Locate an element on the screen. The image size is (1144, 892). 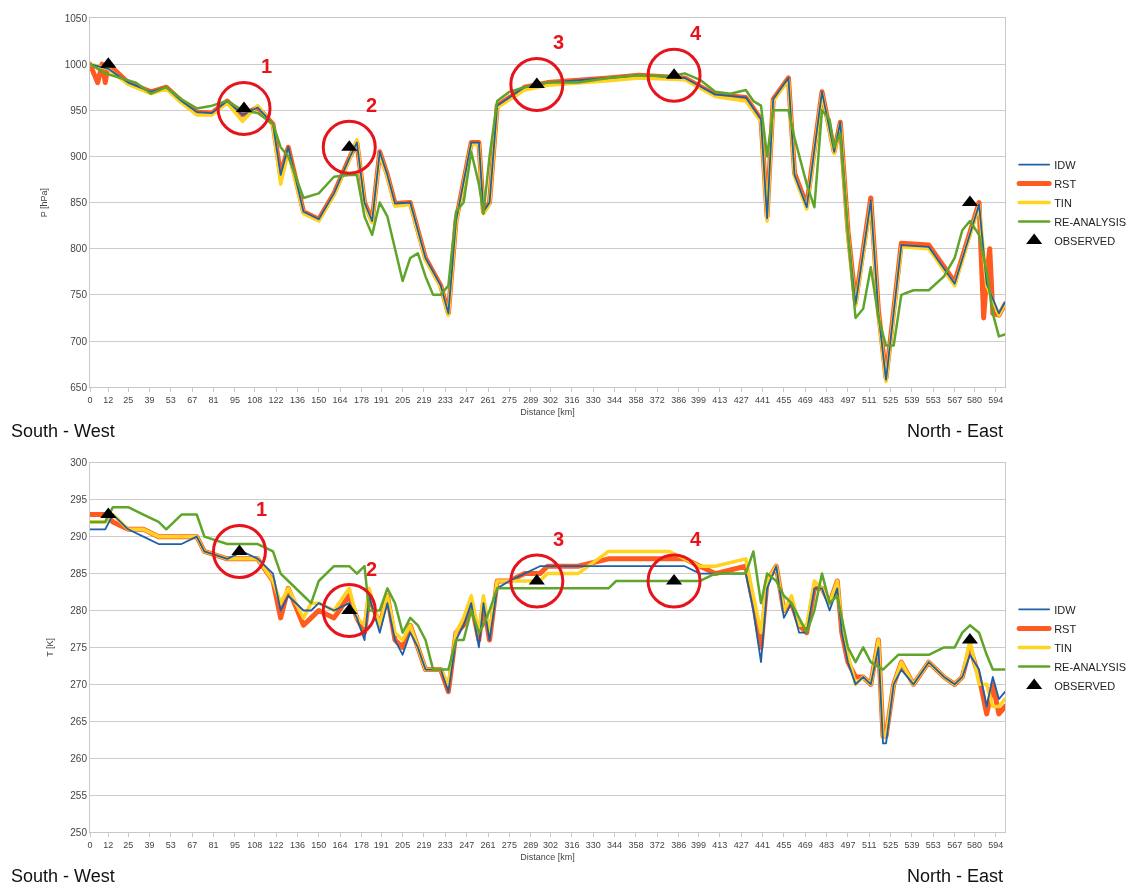
y-axis-title: T [K] is located at coordinates (49, 647).